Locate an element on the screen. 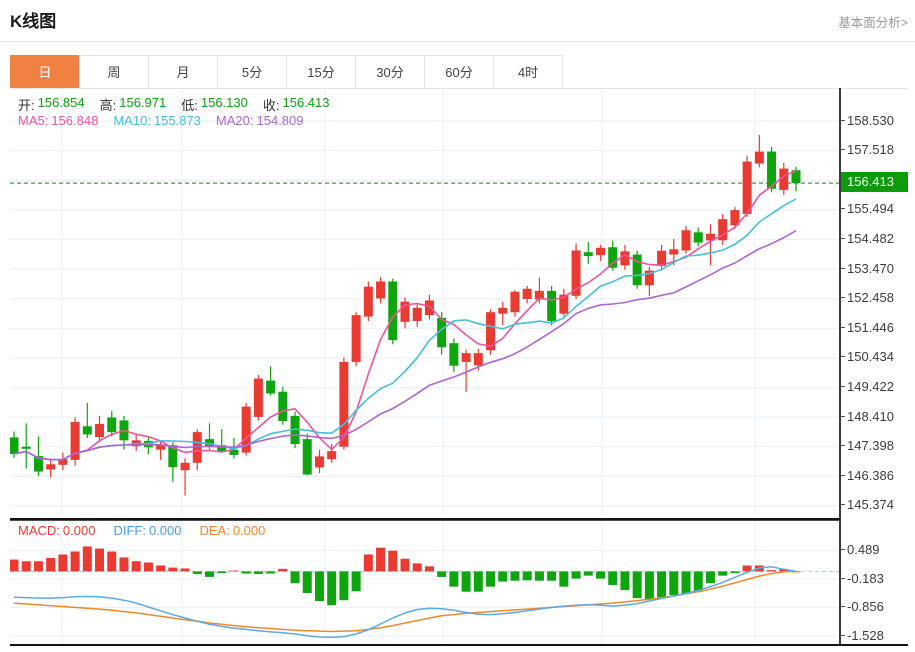 The height and width of the screenshot is (652, 915). tab-15分: 15分 is located at coordinates (321, 72).